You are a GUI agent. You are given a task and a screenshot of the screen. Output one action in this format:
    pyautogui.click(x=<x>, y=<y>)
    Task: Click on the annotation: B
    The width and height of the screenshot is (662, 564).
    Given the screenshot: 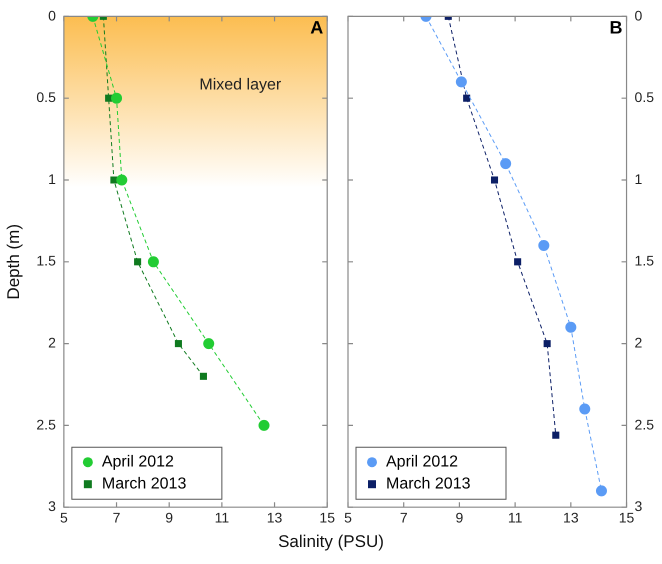 What is the action you would take?
    pyautogui.click(x=616, y=27)
    